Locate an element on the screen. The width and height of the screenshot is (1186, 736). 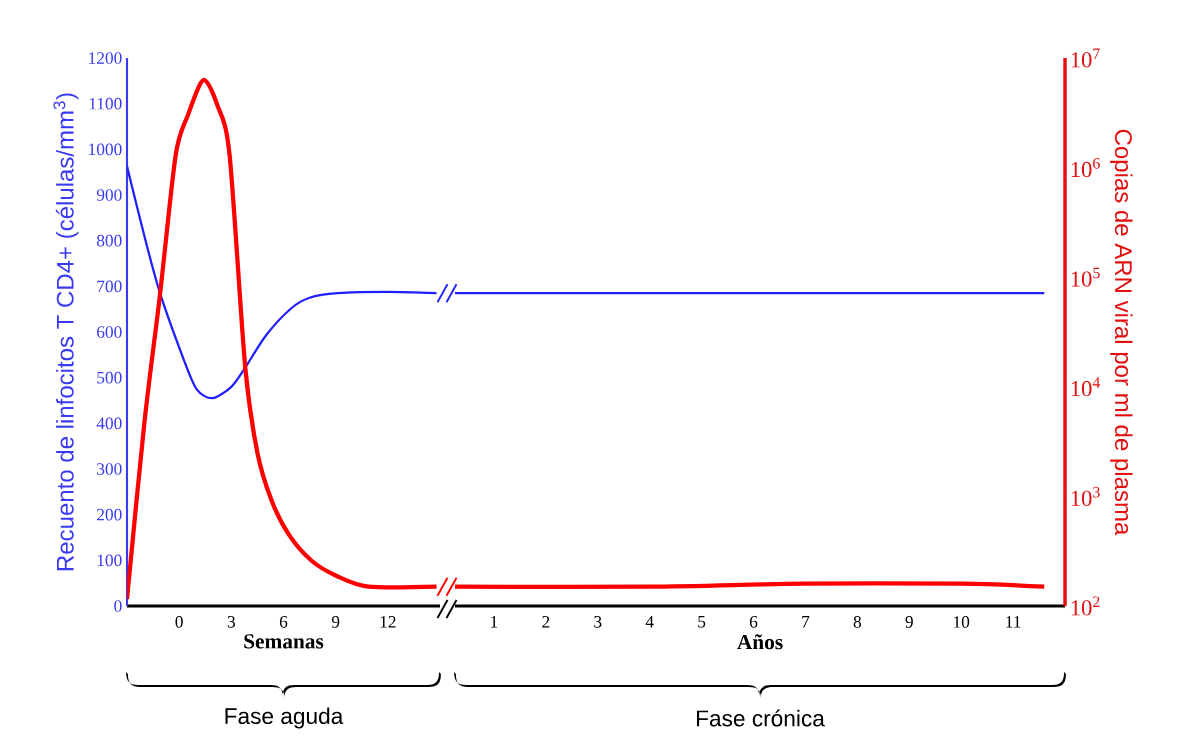
y-tick-label: 1100 is located at coordinates (105, 103).